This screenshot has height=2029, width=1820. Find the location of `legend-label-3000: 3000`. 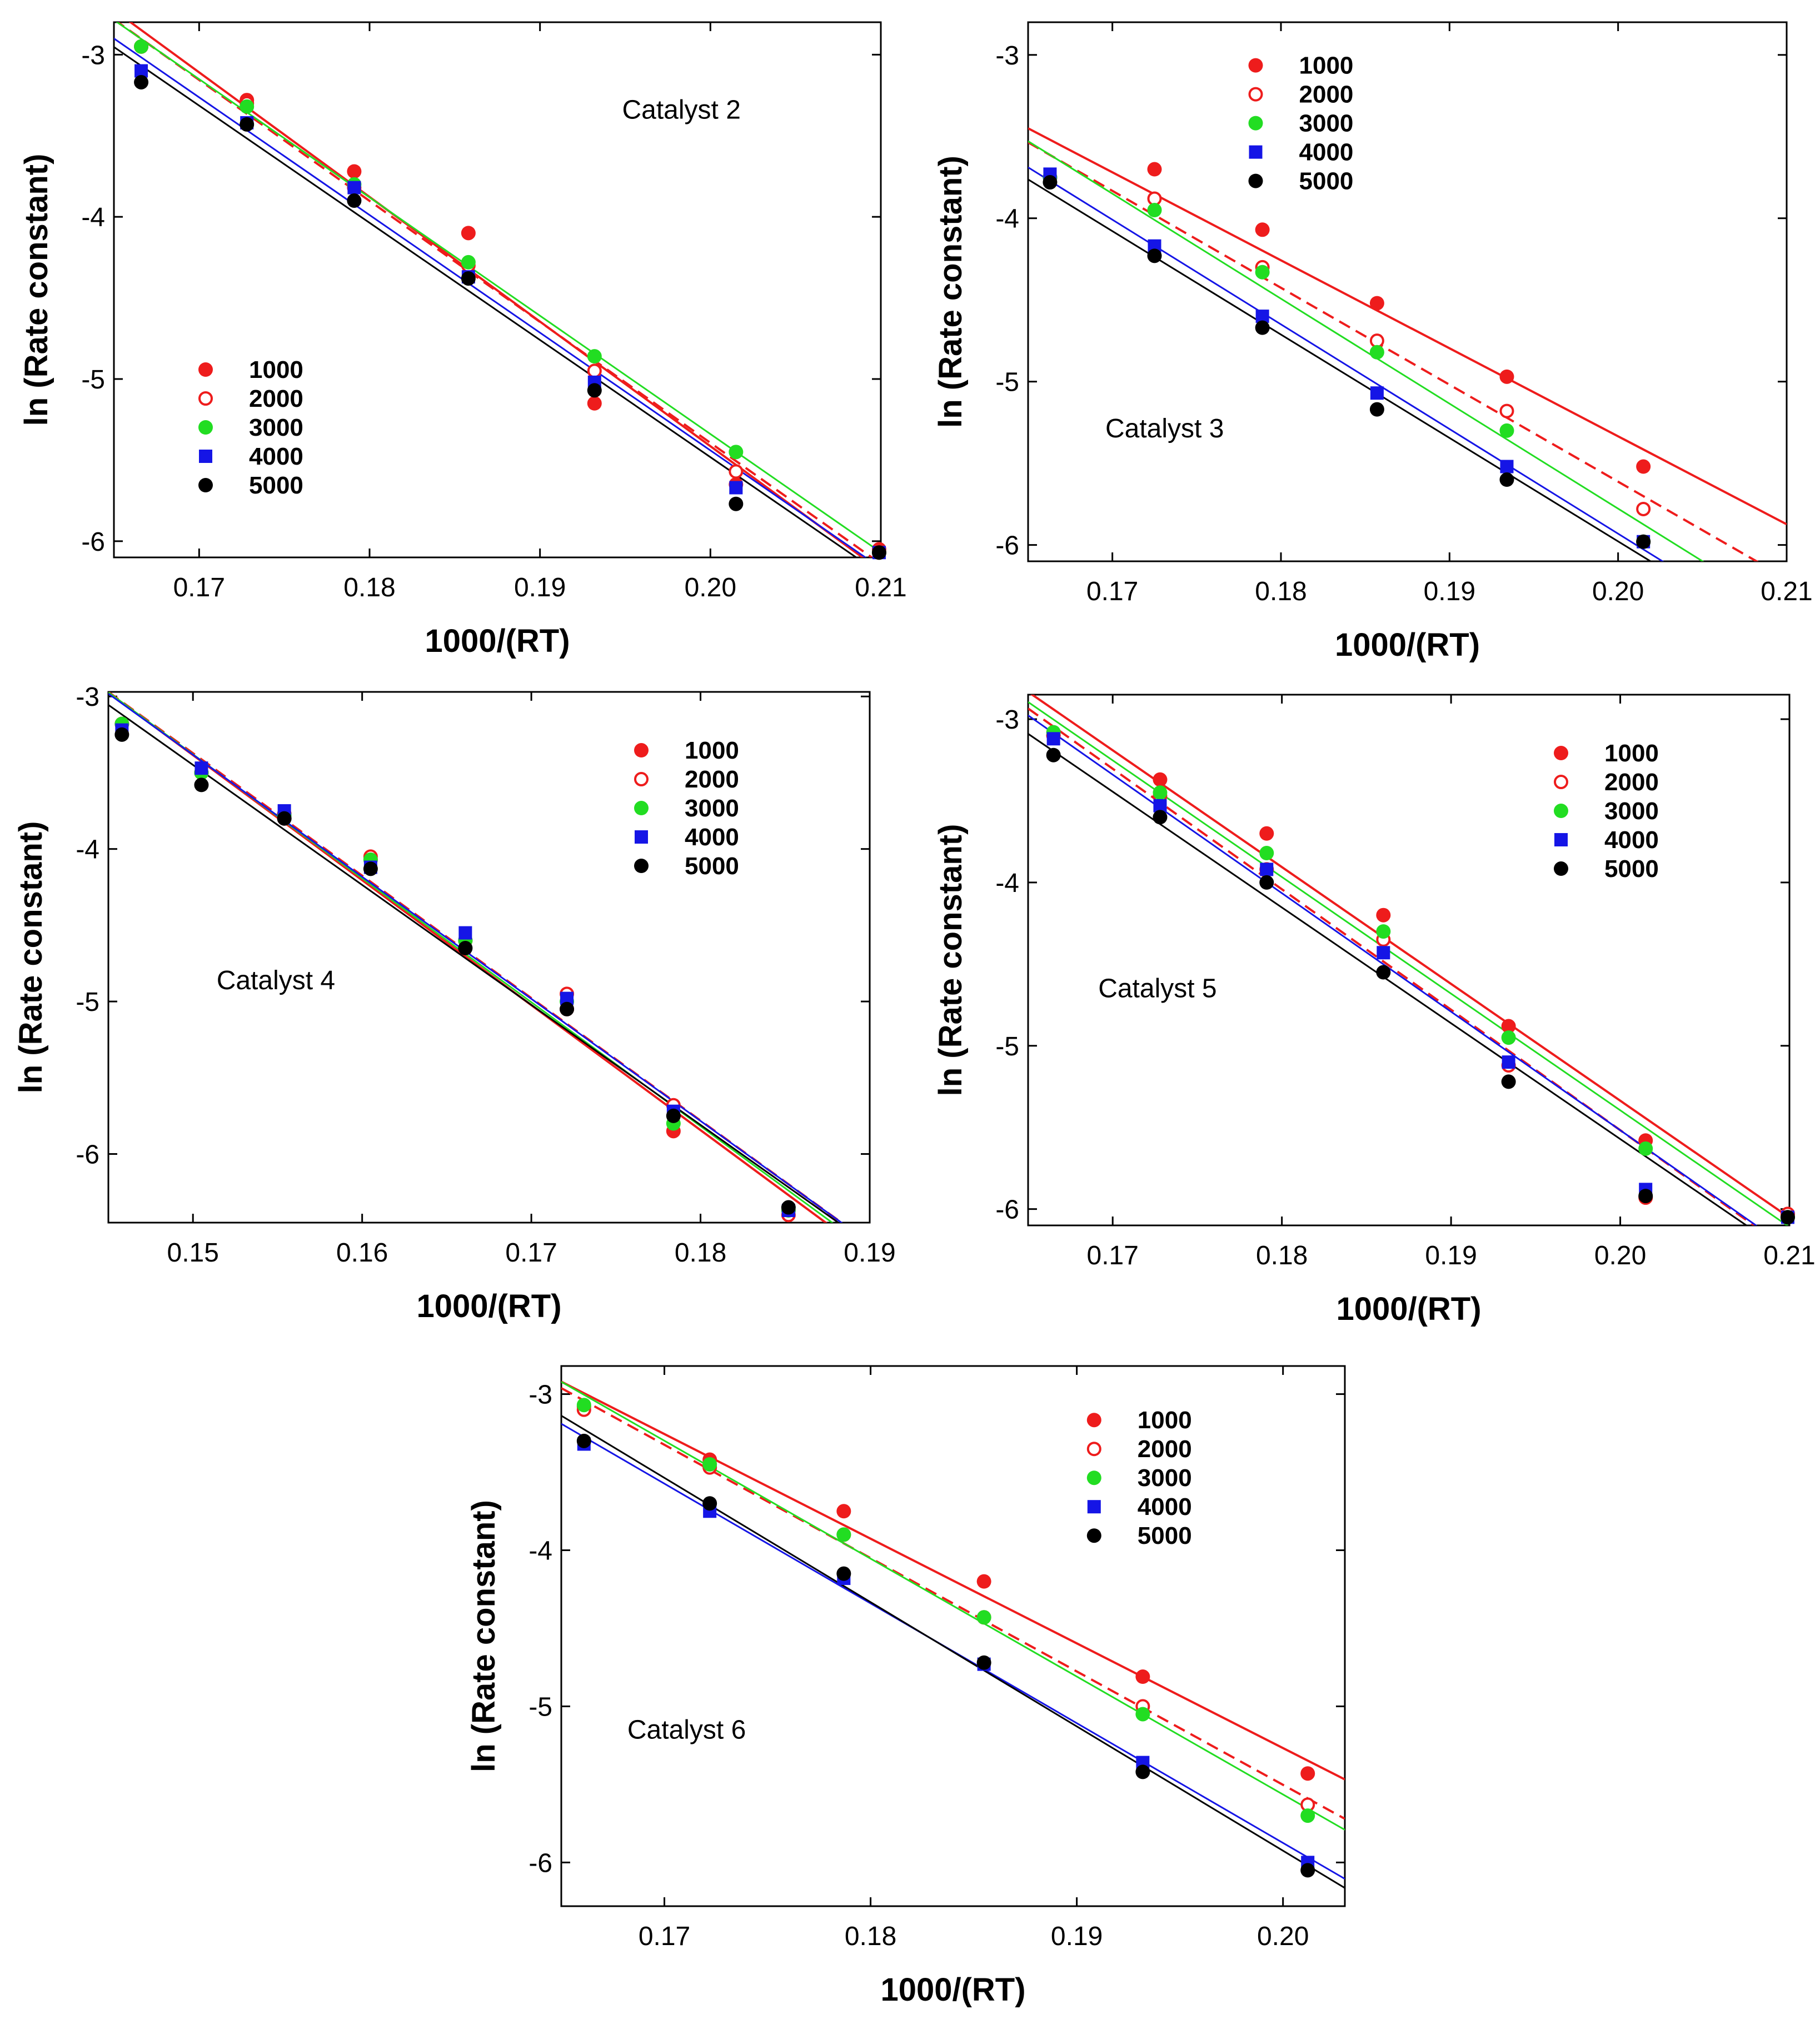

legend-label-3000: 3000 is located at coordinates (1326, 123).